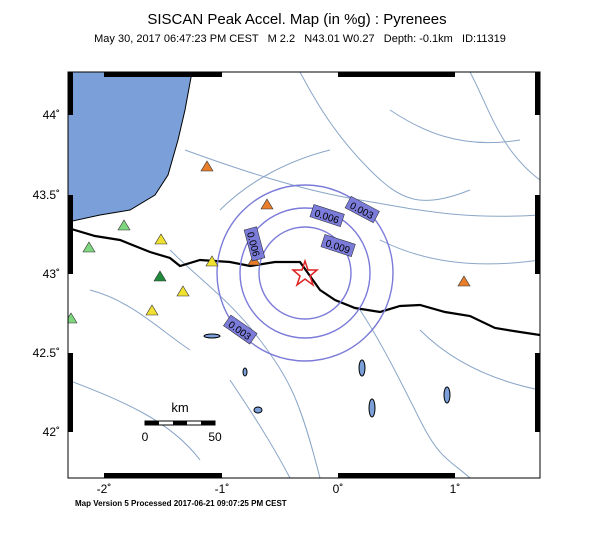 Image resolution: width=595 pixels, height=543 pixels. What do you see at coordinates (51, 274) in the screenshot?
I see `lat-label: 43˚` at bounding box center [51, 274].